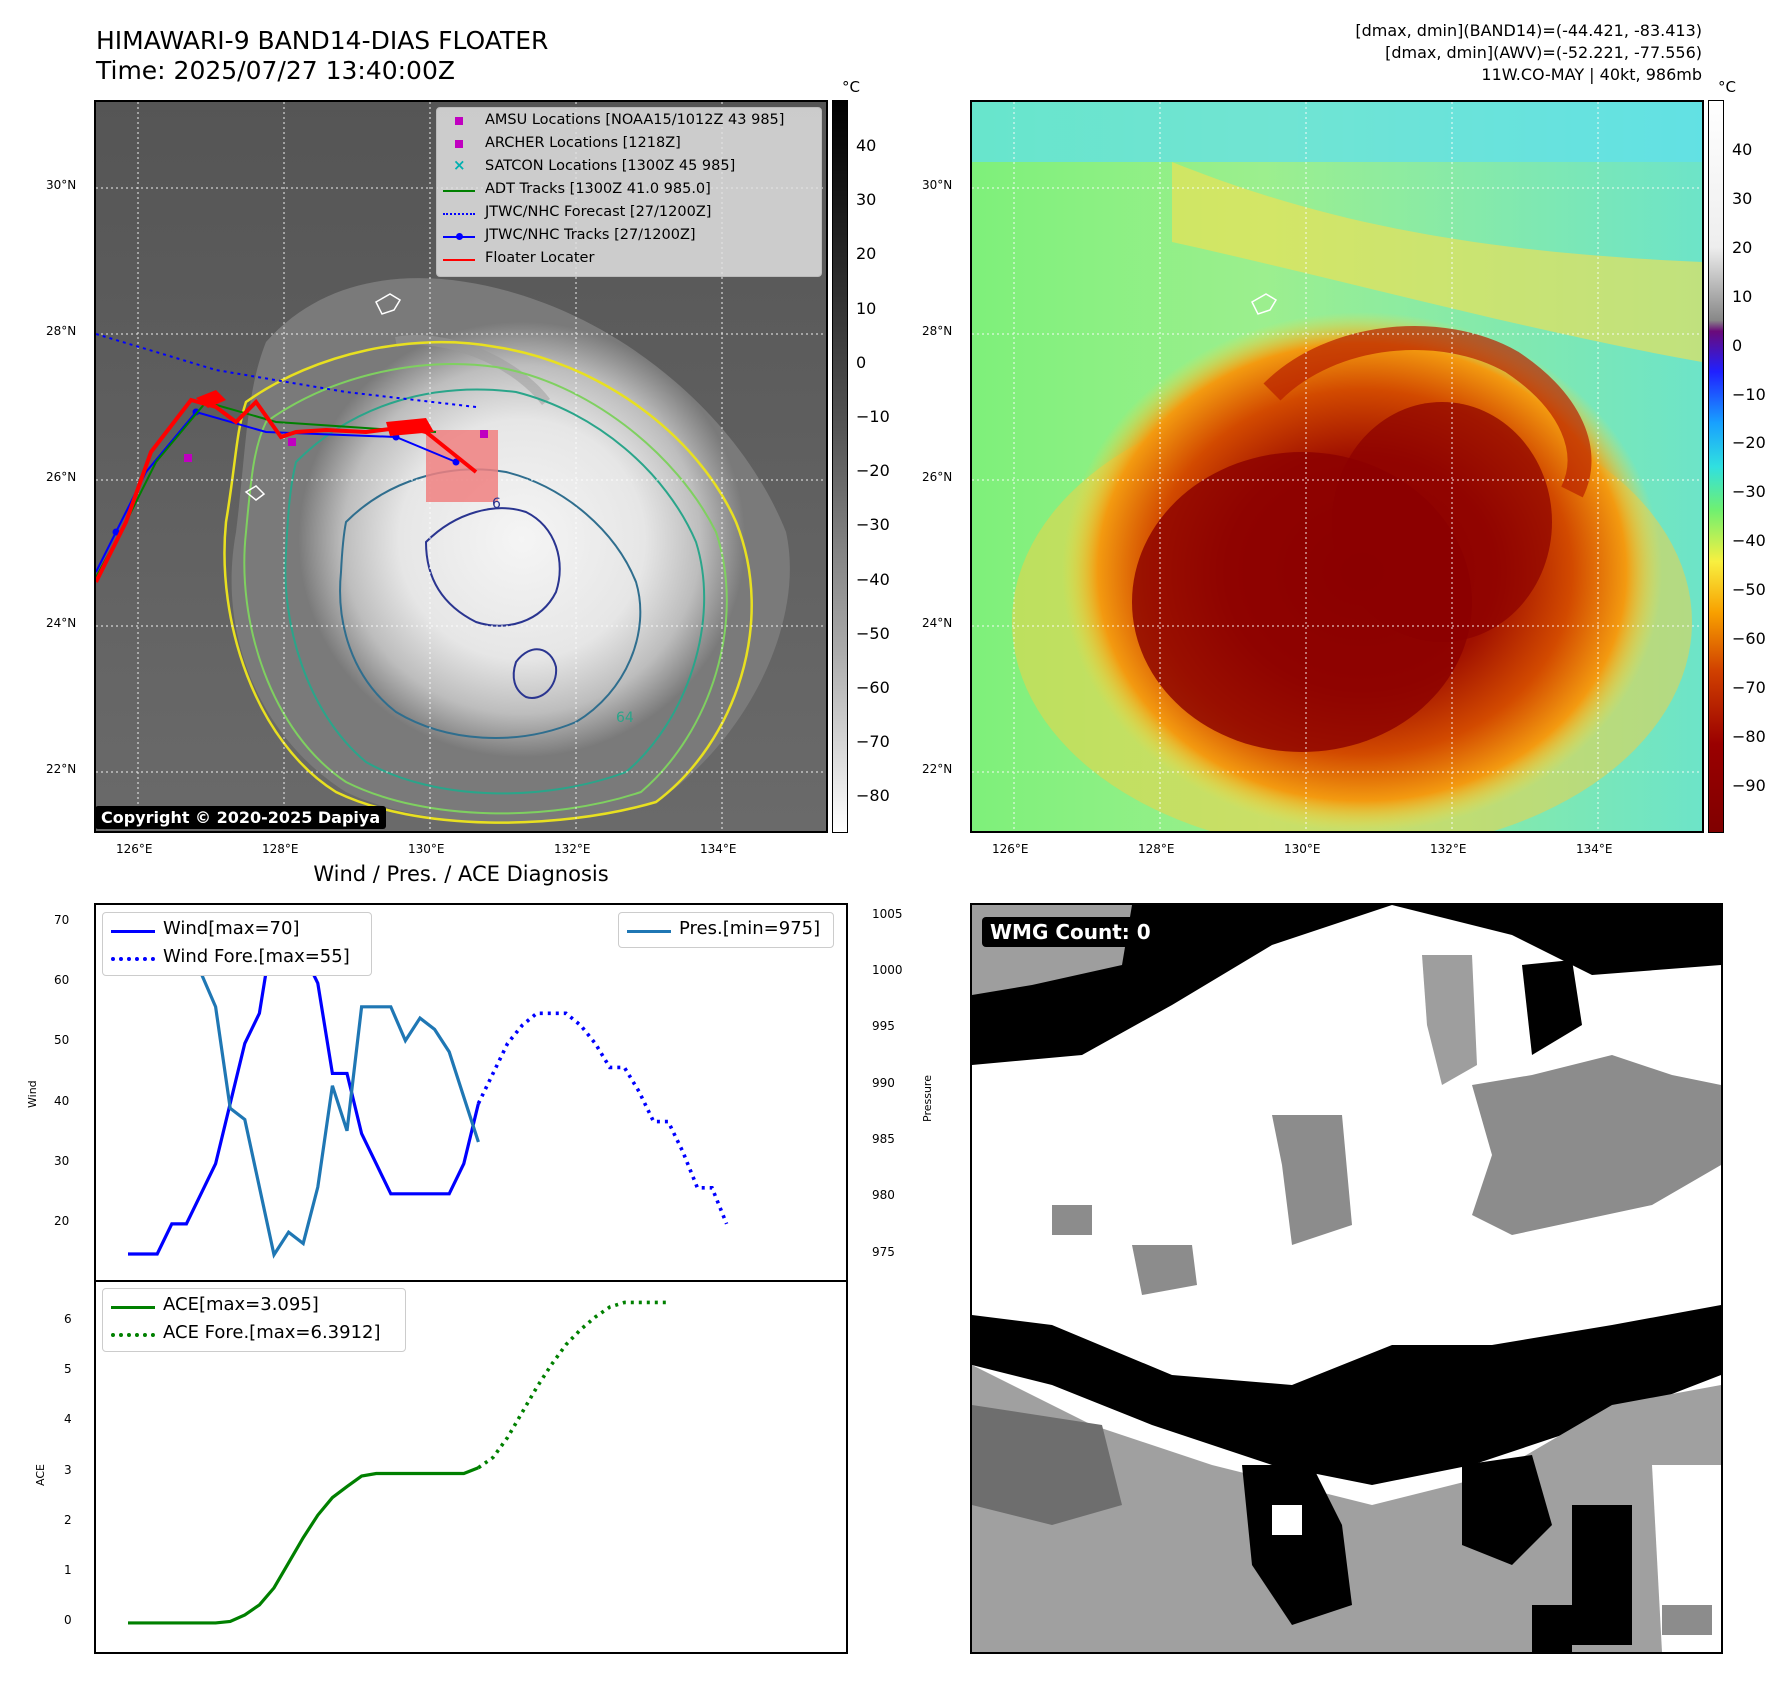 Image resolution: width=1788 pixels, height=1690 pixels. I want to click on wind-tick-label: 20, so click(62, 1220).